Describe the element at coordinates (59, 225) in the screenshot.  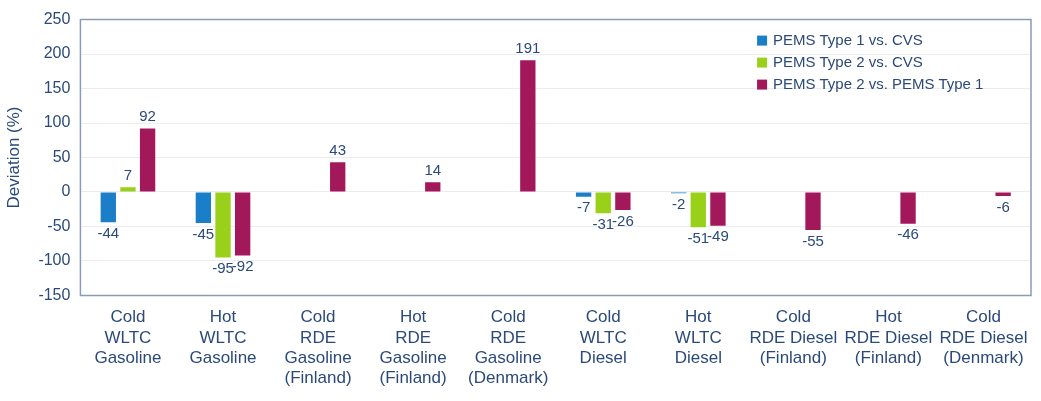
I see `y-tick-label: -50` at that location.